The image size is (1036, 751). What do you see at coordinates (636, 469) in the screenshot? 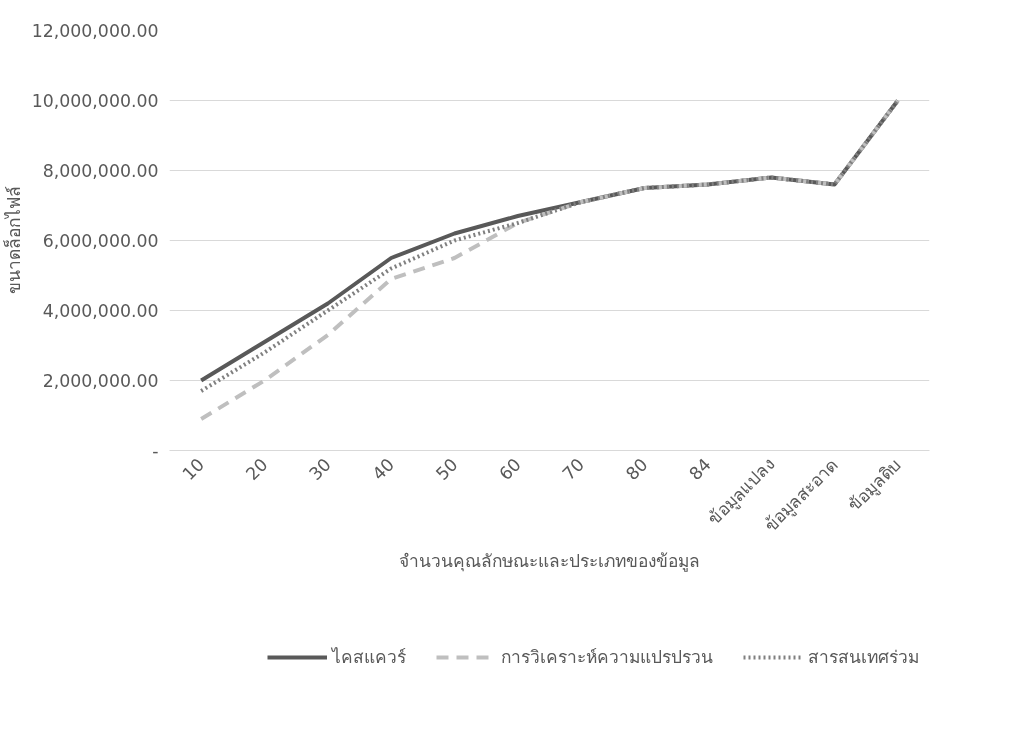
I see `x-tick-label: 80` at bounding box center [636, 469].